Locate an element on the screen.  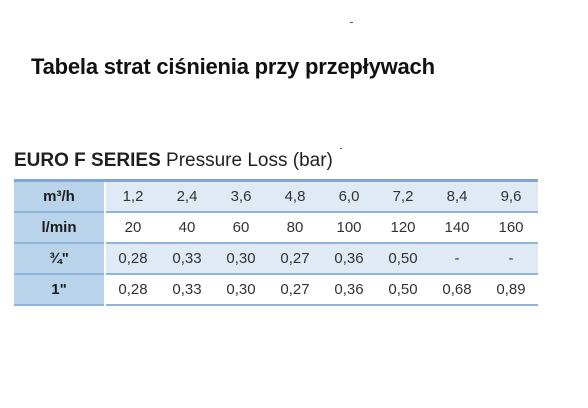
table-cell: 0,68 is located at coordinates (457, 289).